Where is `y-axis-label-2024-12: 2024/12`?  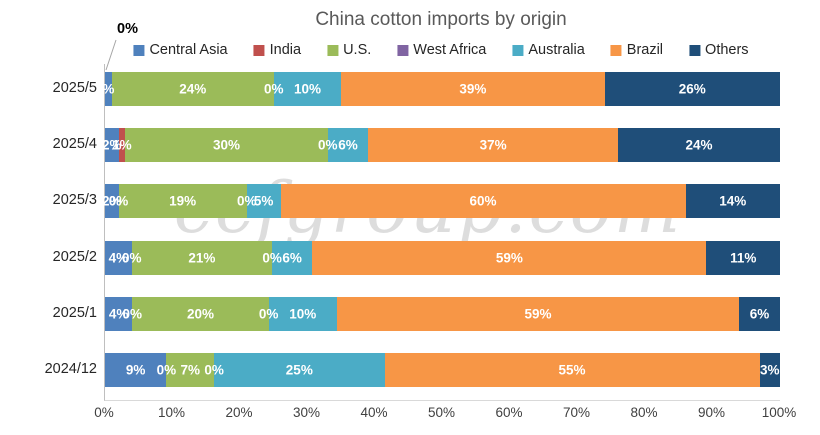
y-axis-label-2024-12: 2024/12 is located at coordinates (70, 369).